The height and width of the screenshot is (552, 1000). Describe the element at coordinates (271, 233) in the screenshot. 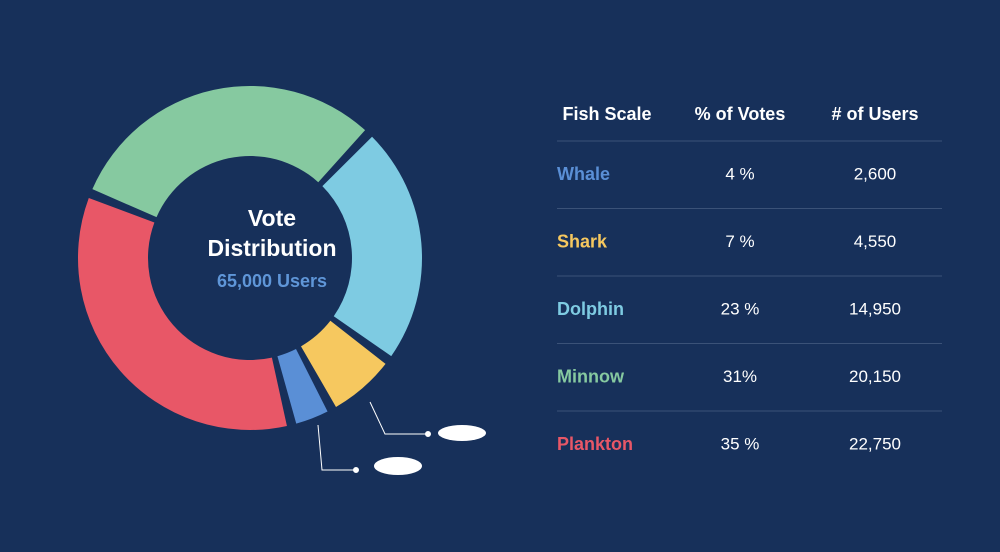

I see `chart-title-line: Vote Distribution` at that location.